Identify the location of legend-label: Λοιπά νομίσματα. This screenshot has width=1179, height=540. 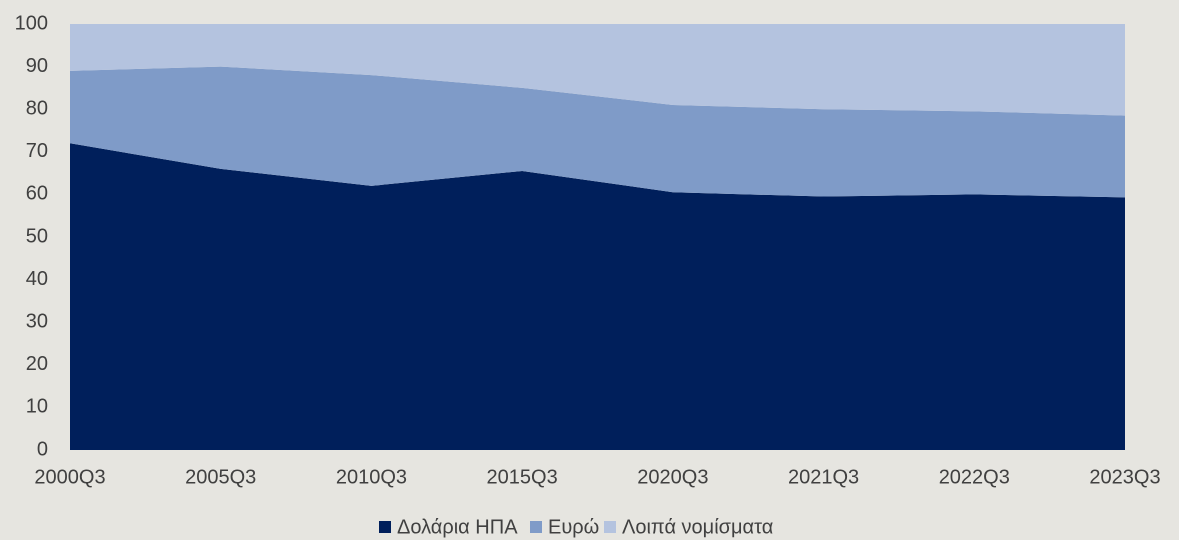
(697, 527).